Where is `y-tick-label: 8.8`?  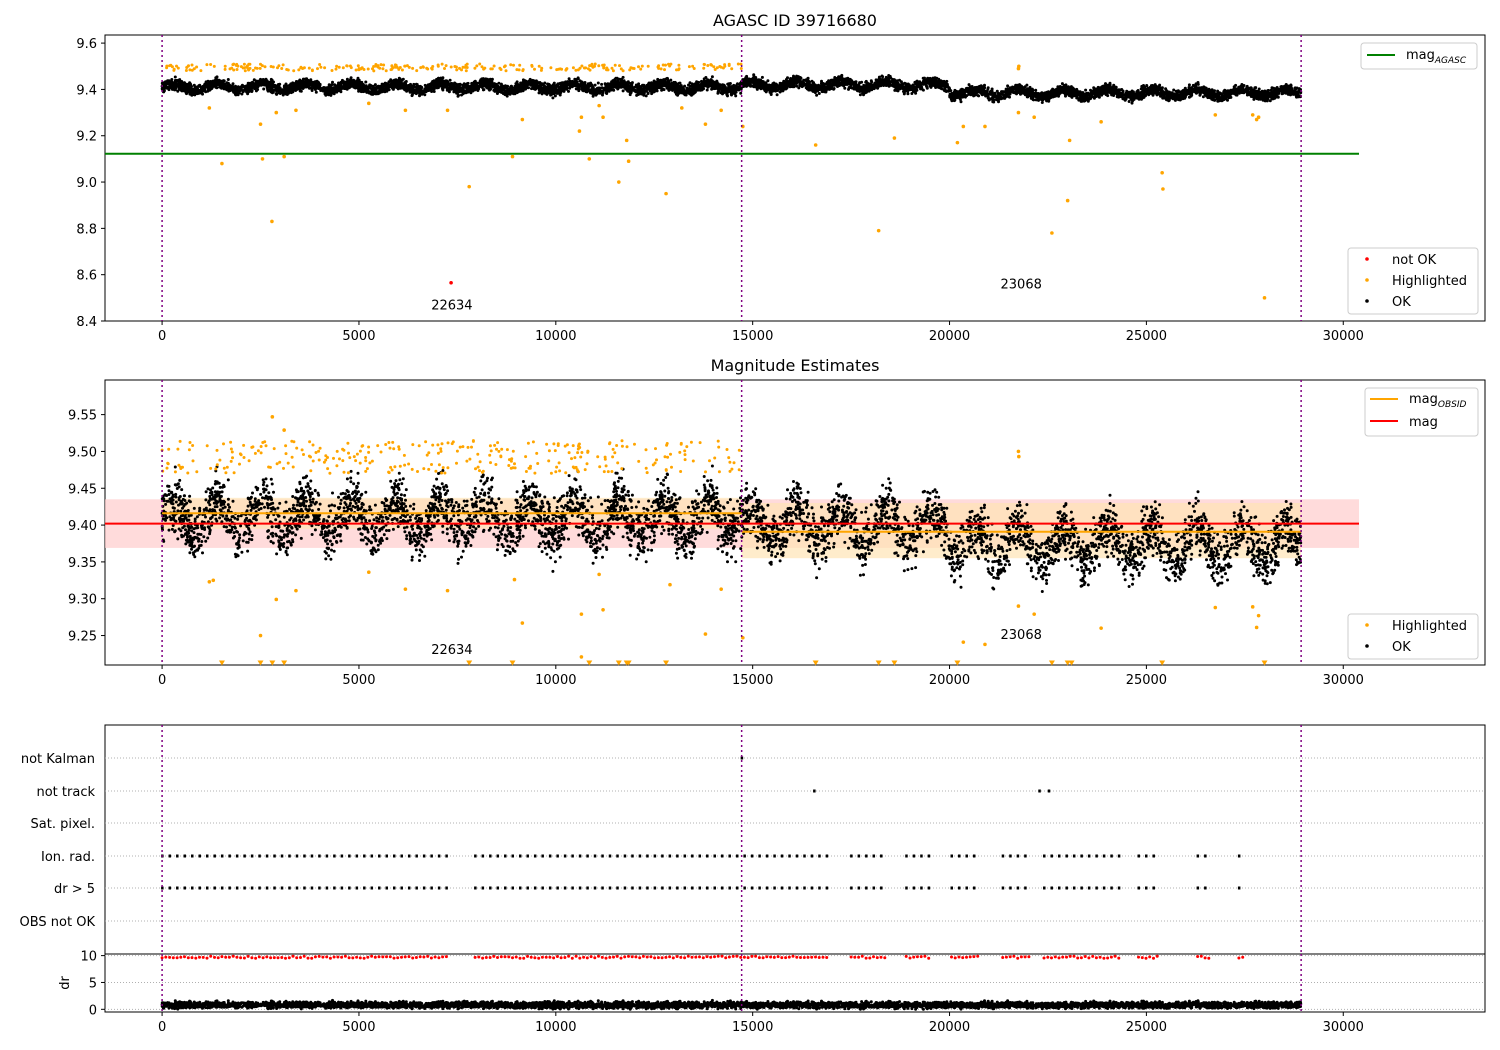 y-tick-label: 8.8 is located at coordinates (86, 229).